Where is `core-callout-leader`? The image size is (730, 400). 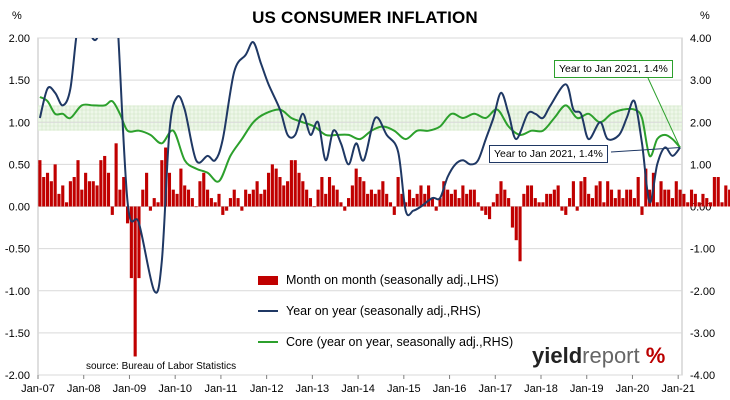 core-callout-leader is located at coordinates (664, 112).